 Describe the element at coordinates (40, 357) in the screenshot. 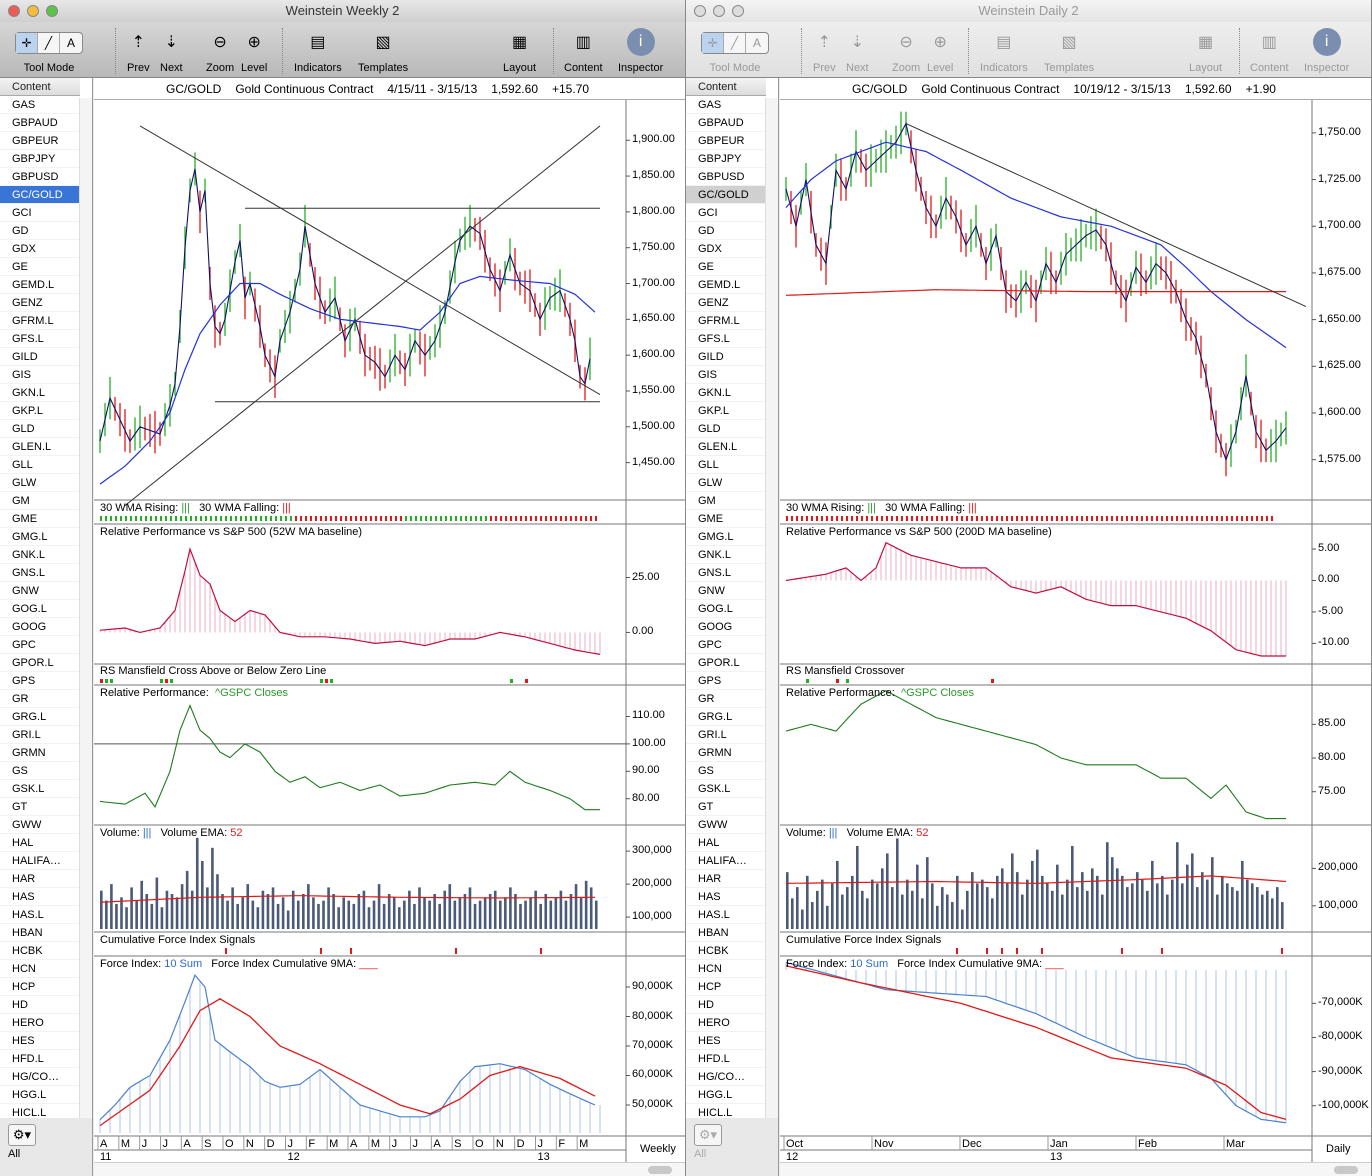

I see `symbol-list-item: GILD` at that location.